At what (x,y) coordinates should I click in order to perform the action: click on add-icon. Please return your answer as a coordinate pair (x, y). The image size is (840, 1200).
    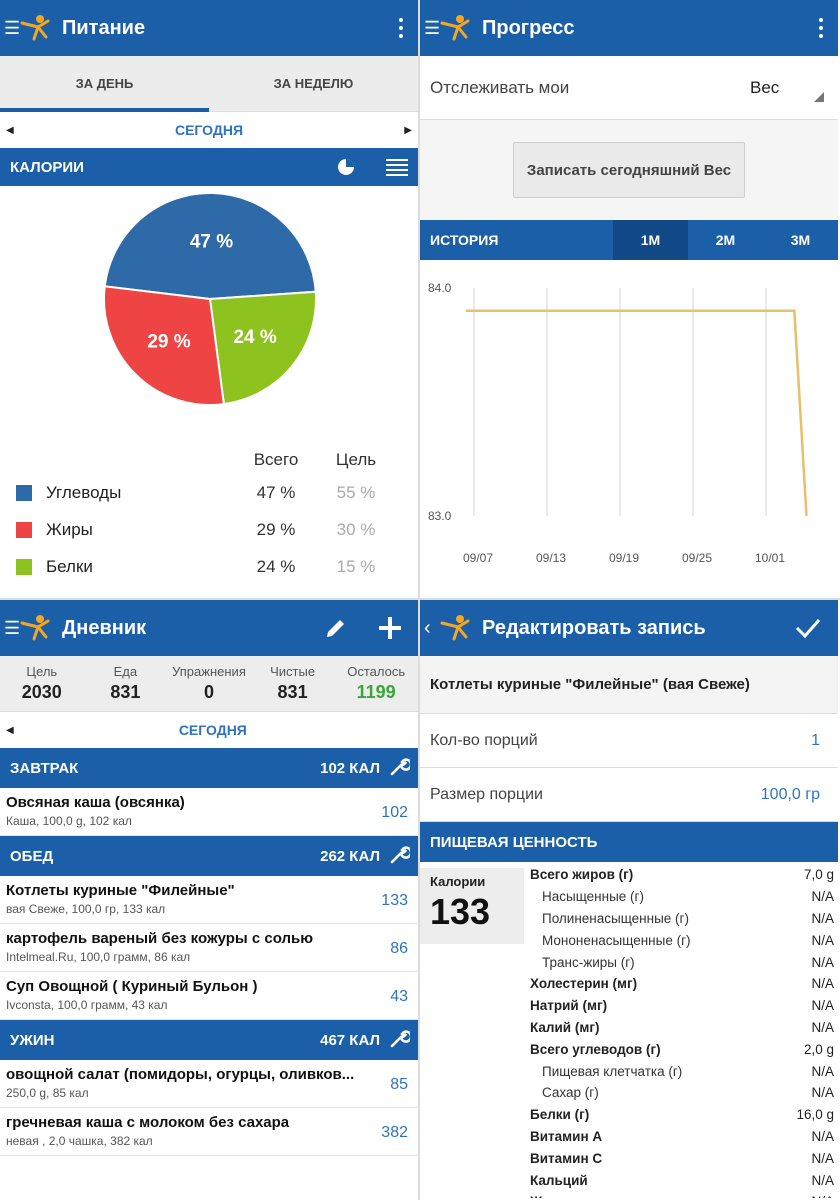
    Looking at the image, I should click on (390, 628).